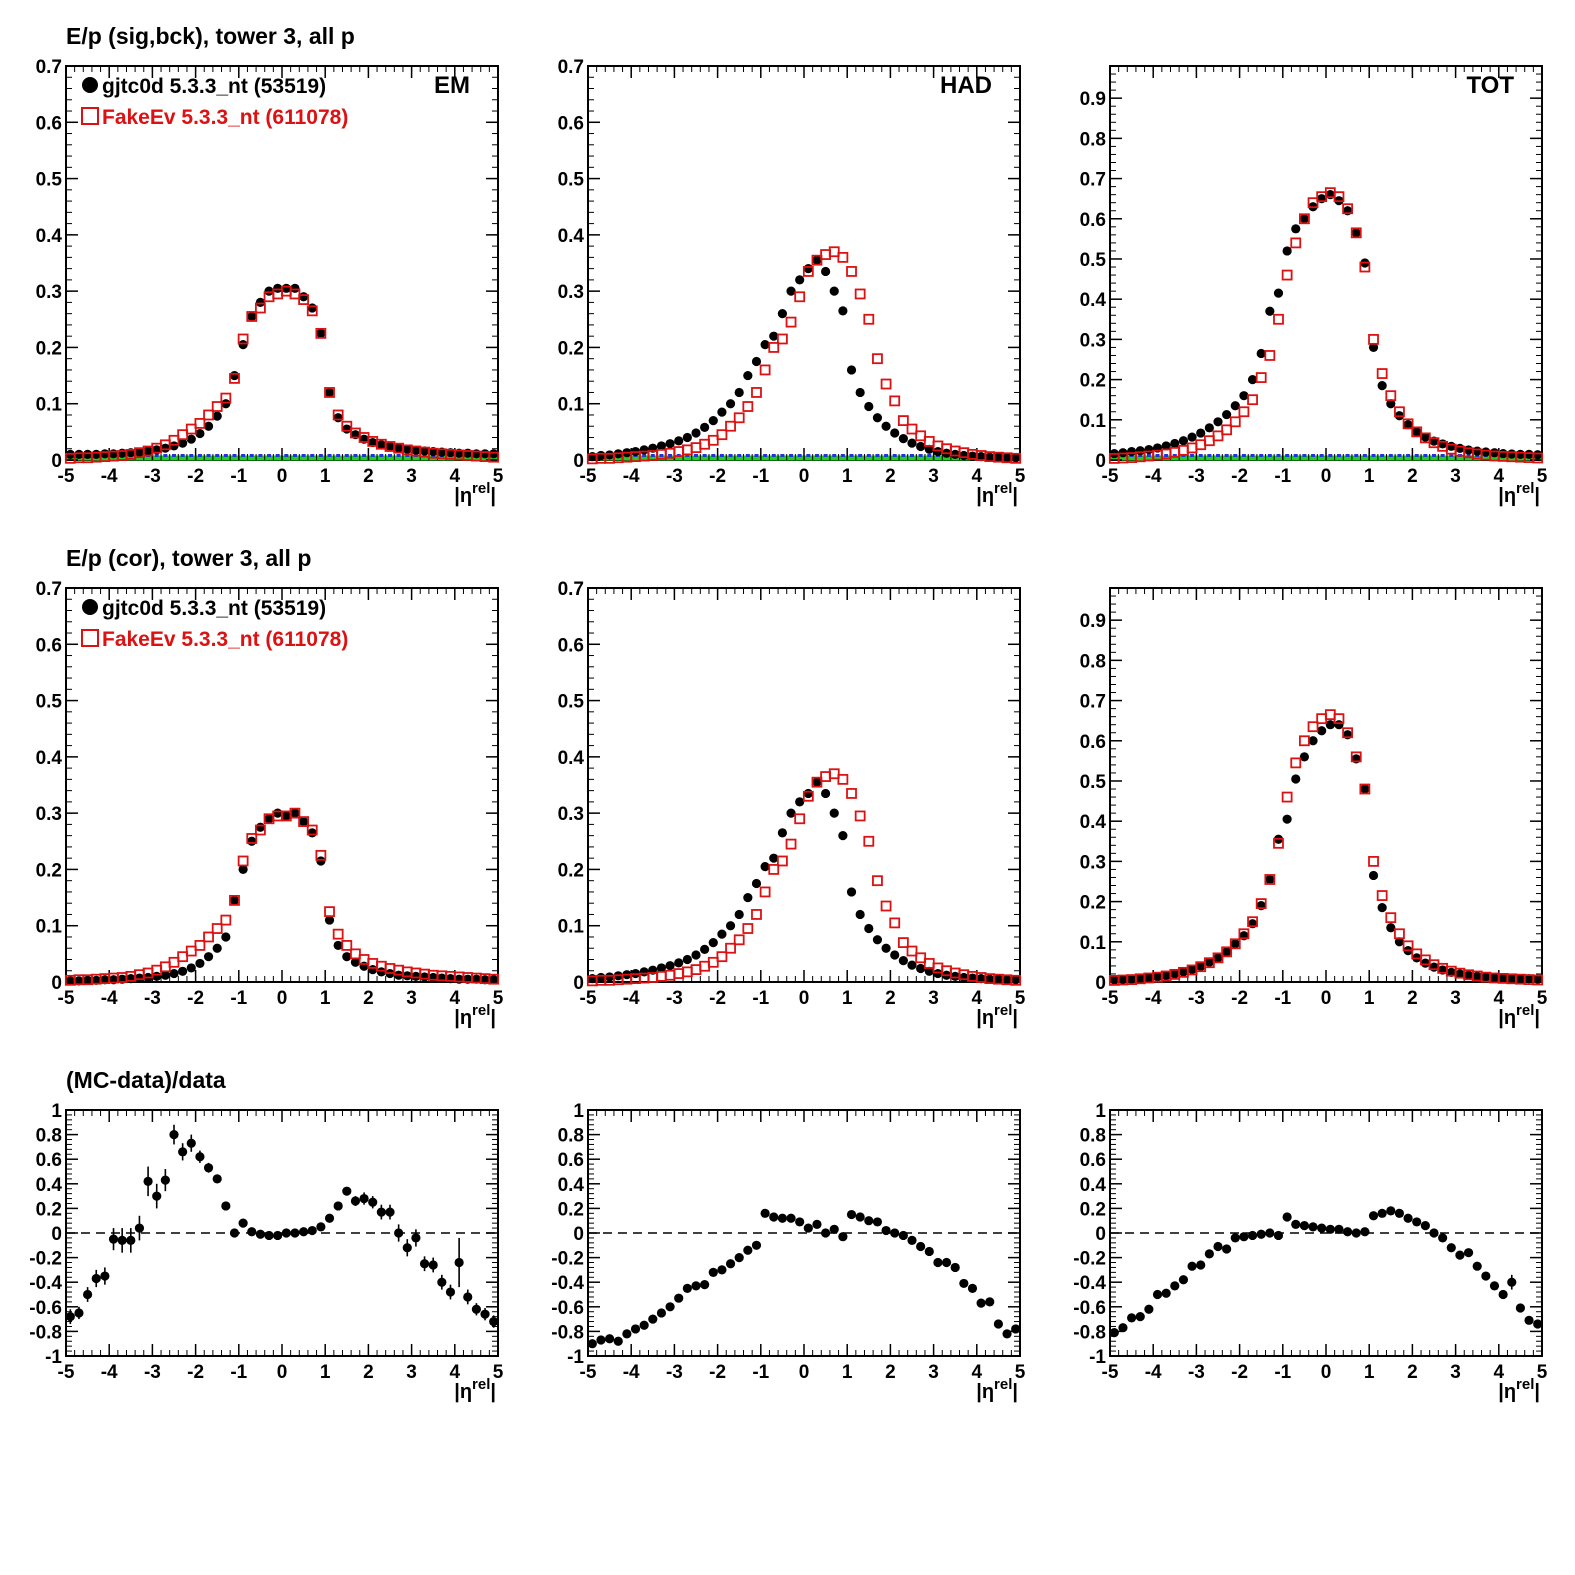 This screenshot has width=1575, height=1575. Describe the element at coordinates (1093, 782) in the screenshot. I see `y-tick-label: 0.5` at that location.